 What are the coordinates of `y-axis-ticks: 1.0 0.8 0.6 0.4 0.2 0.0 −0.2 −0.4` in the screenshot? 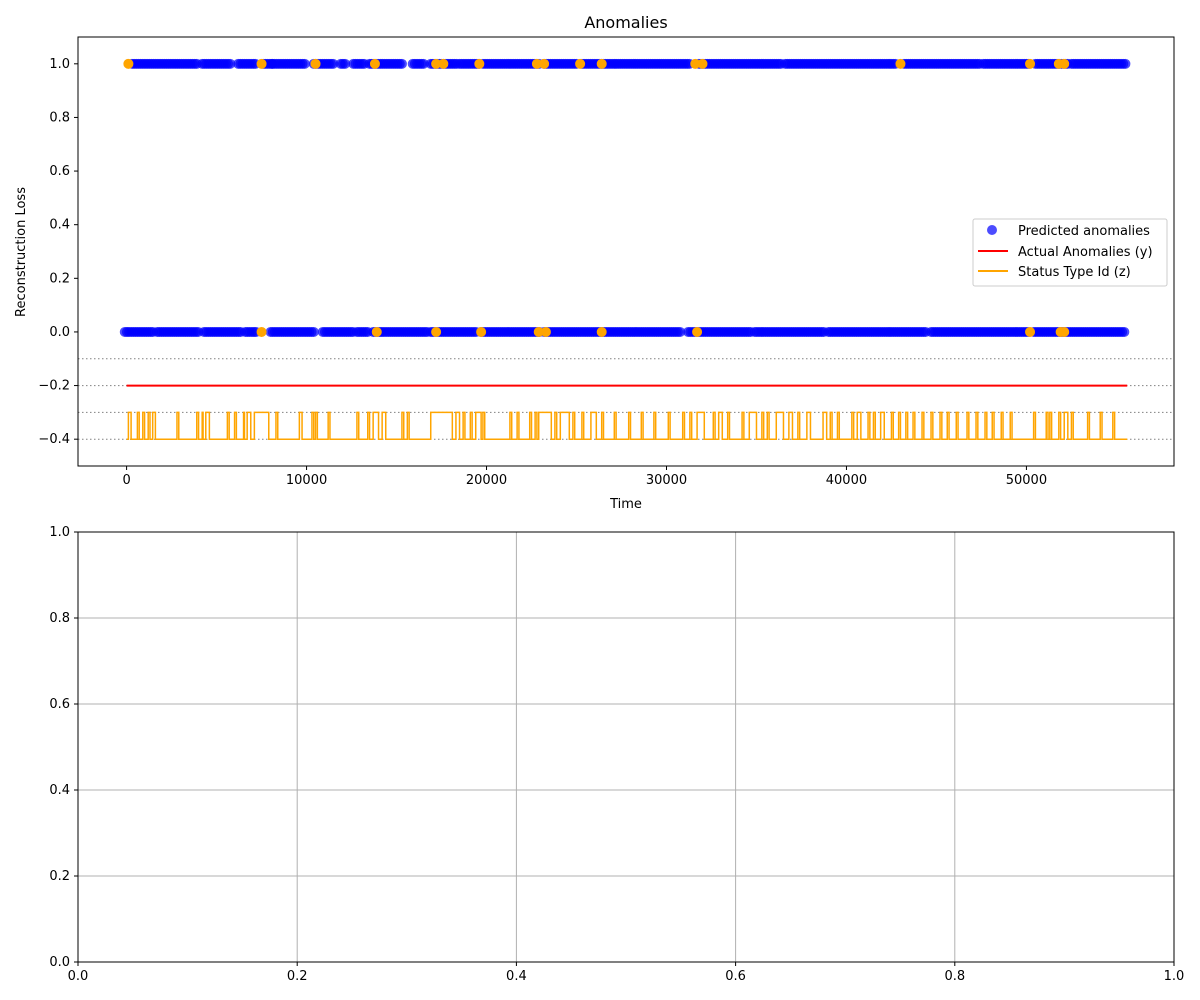 It's located at (58, 252).